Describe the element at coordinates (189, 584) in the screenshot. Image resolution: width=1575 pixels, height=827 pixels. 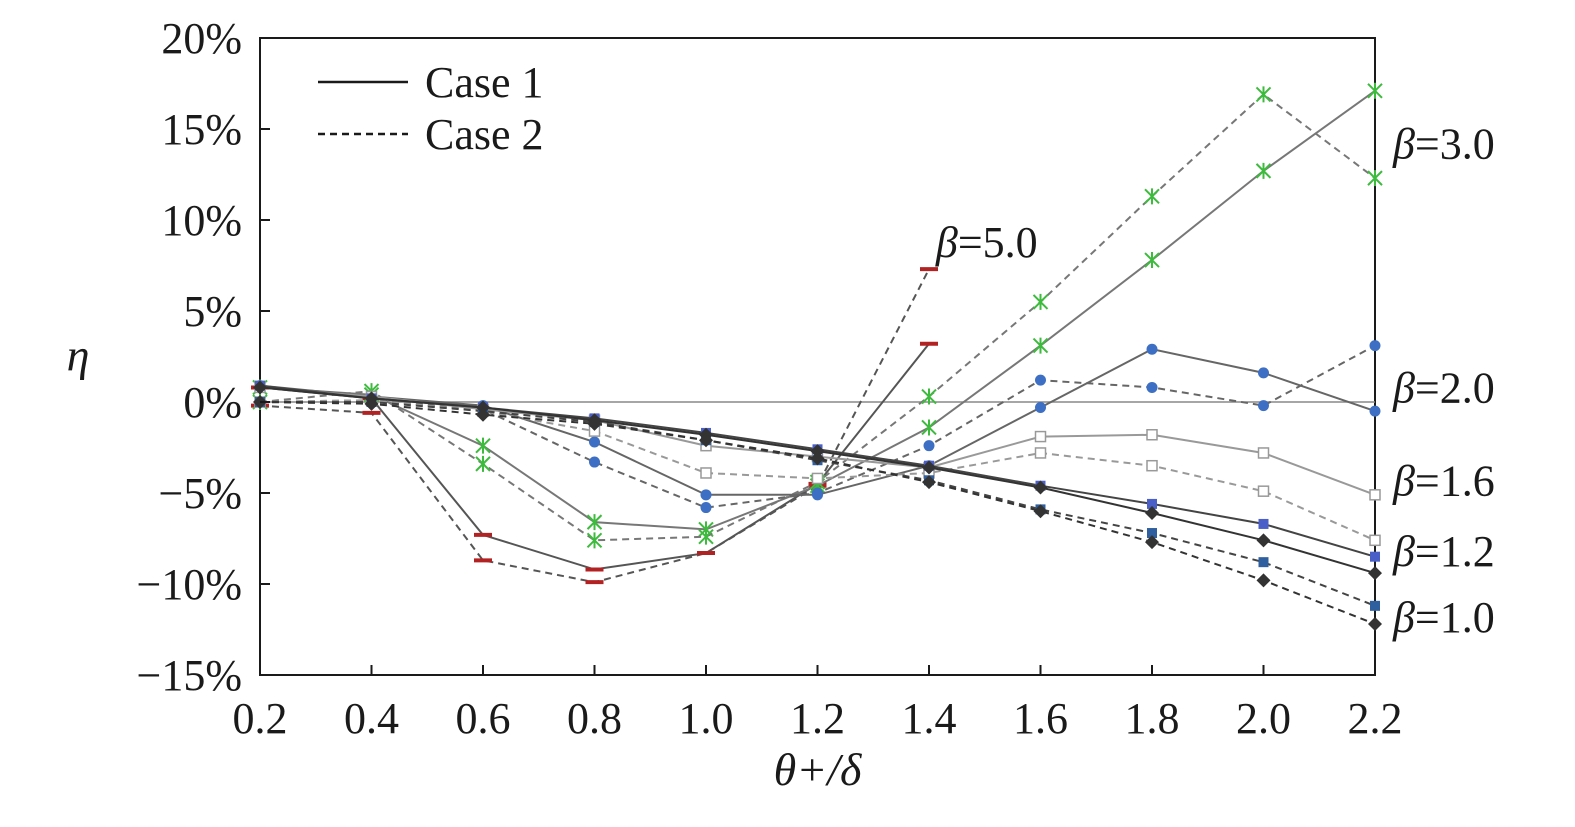
I see `y-tick-label-6: −10%` at that location.